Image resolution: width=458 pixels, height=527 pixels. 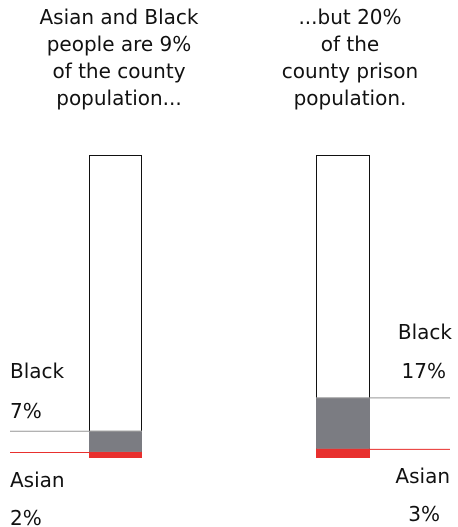 I want to click on label-black-value-county-prison-population: 17%, so click(x=424, y=371).